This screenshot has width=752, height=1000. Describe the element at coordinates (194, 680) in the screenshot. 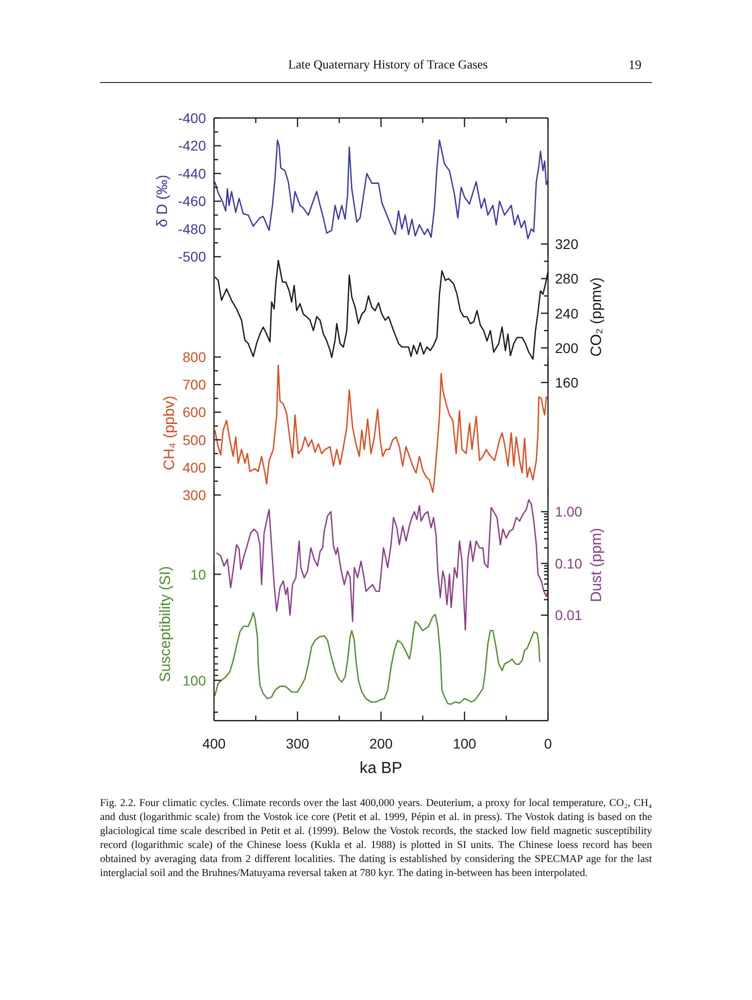

I see `y-tick-label: 100` at that location.